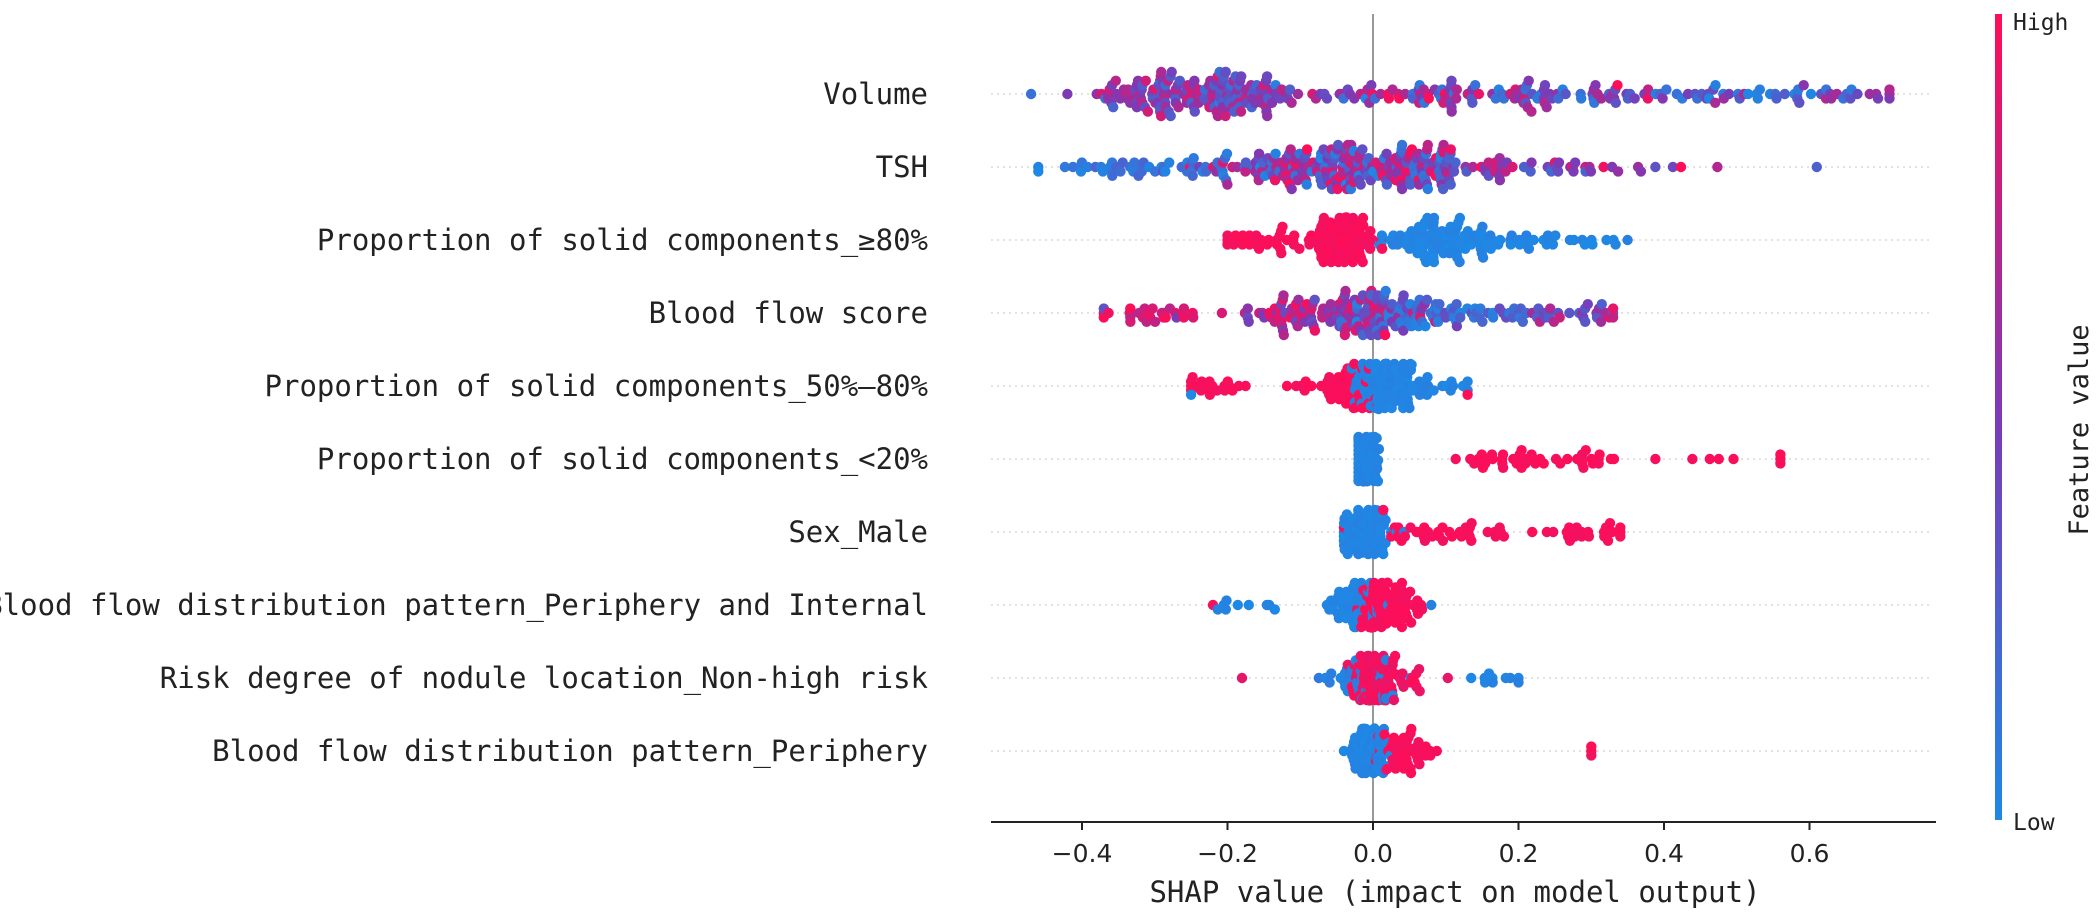  I want to click on x-tick-label: −0.2, so click(1227, 853).